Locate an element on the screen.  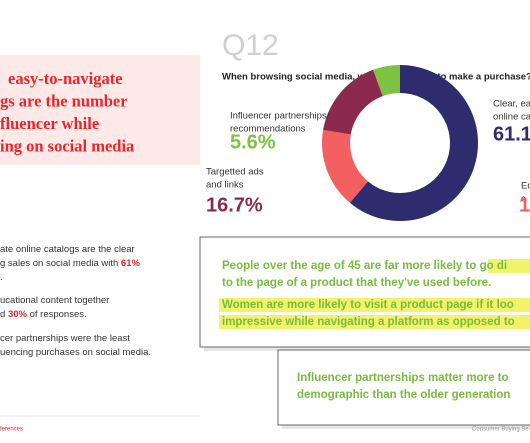
bullet-text: ucational content together is located at coordinates (54, 300).